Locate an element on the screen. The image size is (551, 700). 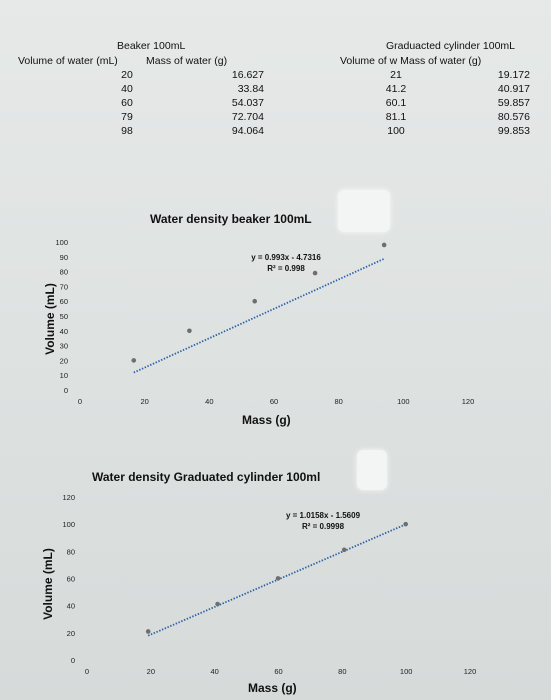
y-tick-label: 70 is located at coordinates (64, 286).